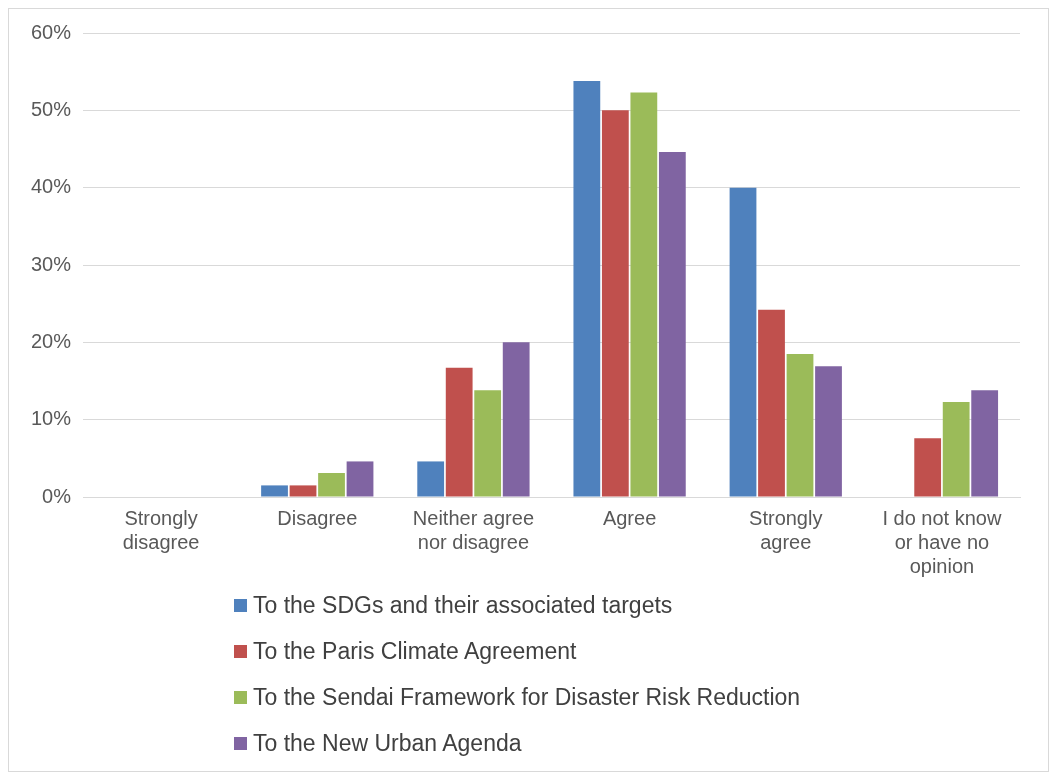 This screenshot has width=1059, height=782. Describe the element at coordinates (317, 517) in the screenshot. I see `x-tick-label: Disagree` at that location.